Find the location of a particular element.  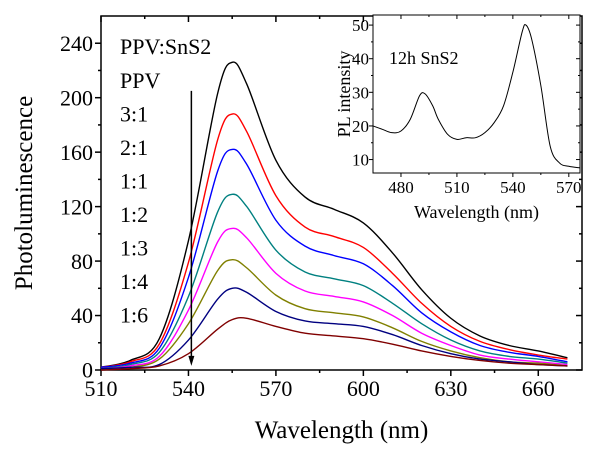

legend-label: 1:2 is located at coordinates (134, 214).